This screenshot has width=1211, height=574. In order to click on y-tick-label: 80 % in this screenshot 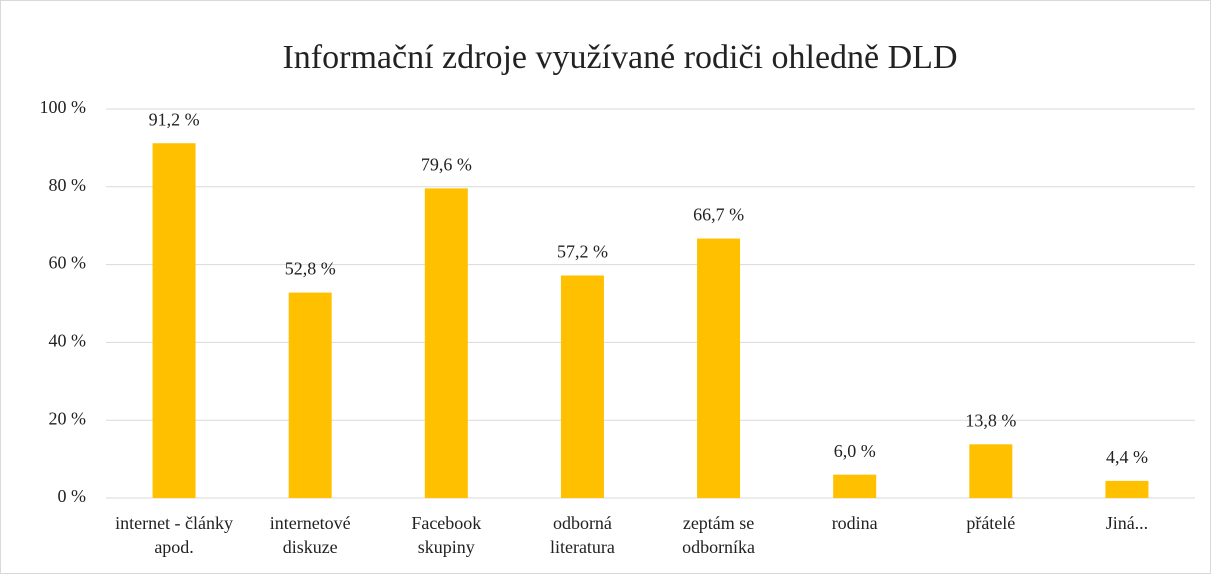, I will do `click(68, 185)`.